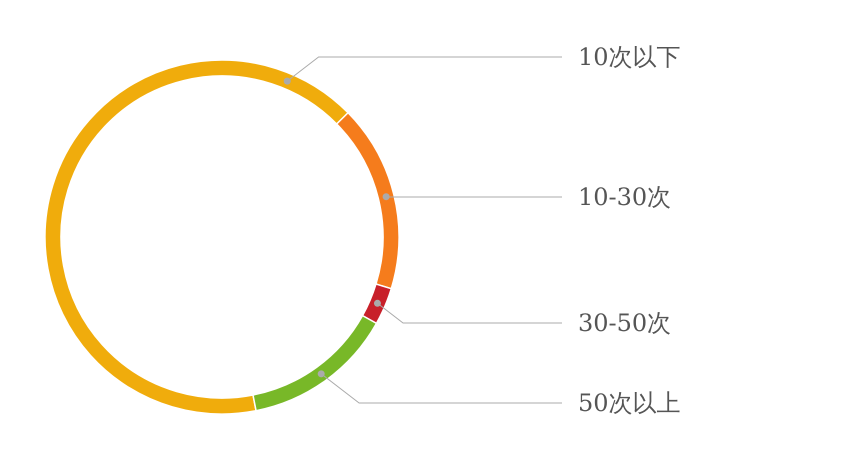  Describe the element at coordinates (629, 403) in the screenshot. I see `slice-label: 50次以上` at that location.